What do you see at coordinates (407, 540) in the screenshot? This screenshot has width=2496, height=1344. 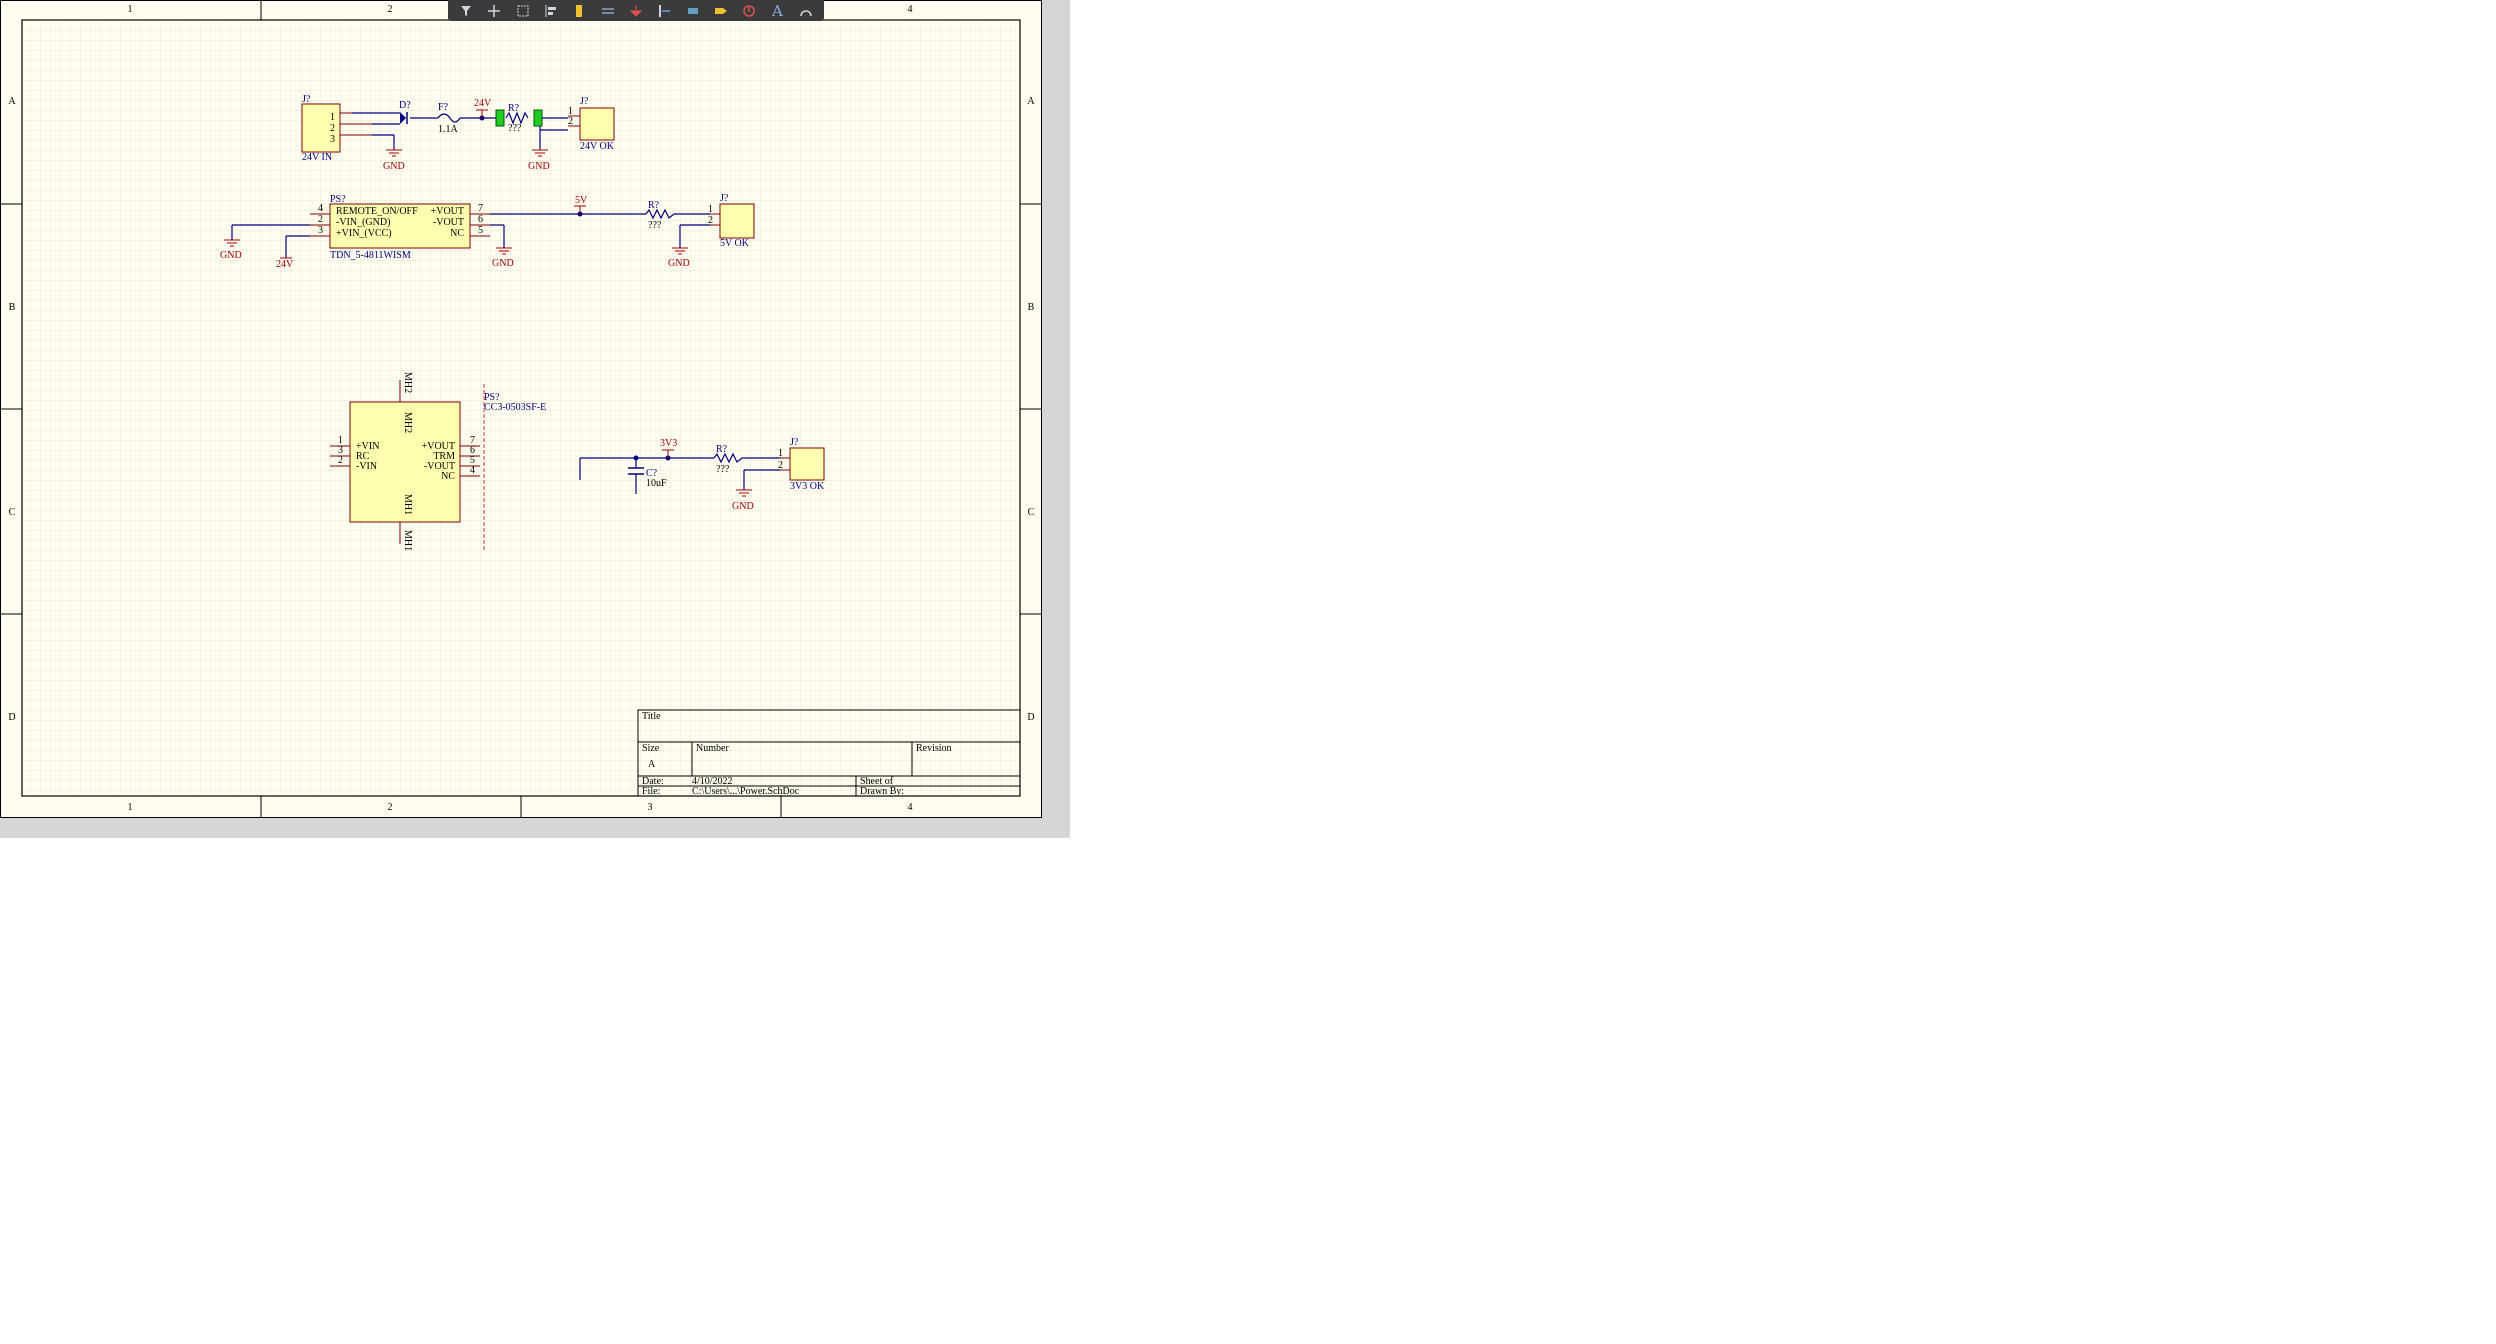 I see `ps2-mh1: MH1` at bounding box center [407, 540].